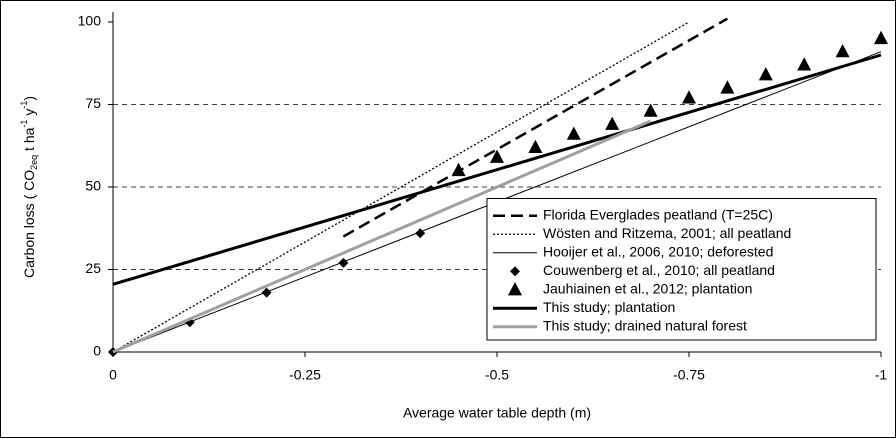 The height and width of the screenshot is (438, 896). What do you see at coordinates (497, 375) in the screenshot?
I see `x-tick-label: -0.5` at bounding box center [497, 375].